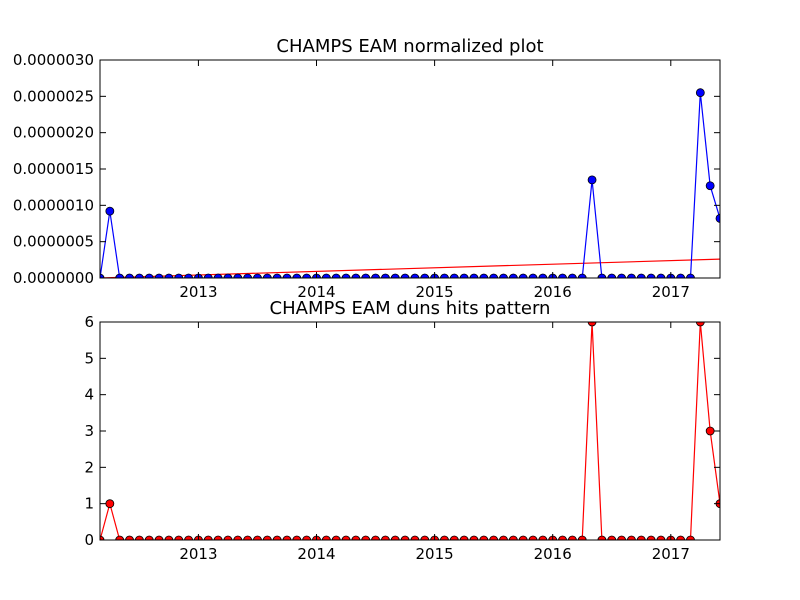 Image resolution: width=800 pixels, height=600 pixels. I want to click on trend-line, so click(410, 268).